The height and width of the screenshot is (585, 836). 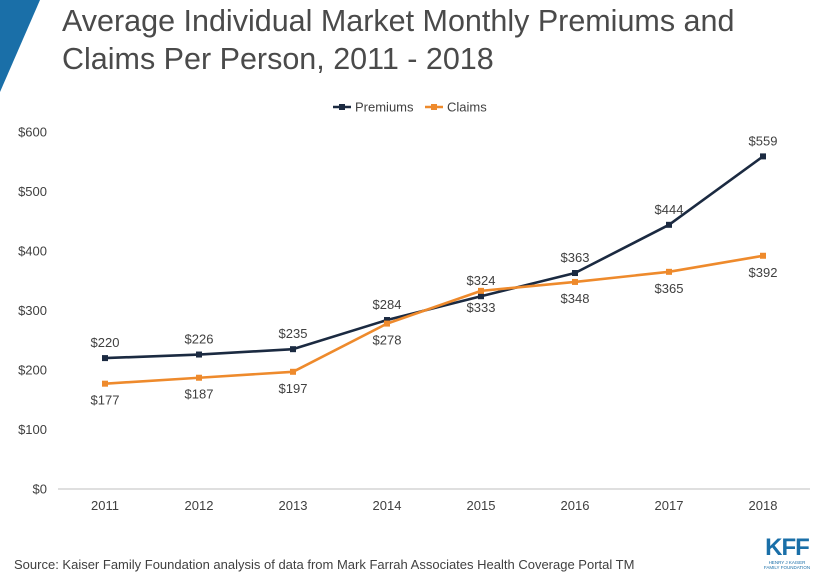 I want to click on data-label-claims: $177, so click(x=105, y=400).